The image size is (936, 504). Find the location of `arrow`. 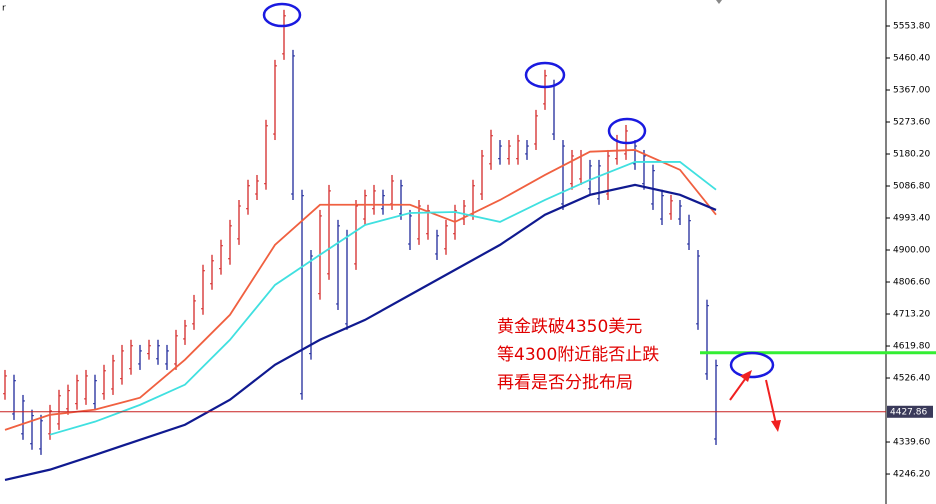

arrow is located at coordinates (771, 402).